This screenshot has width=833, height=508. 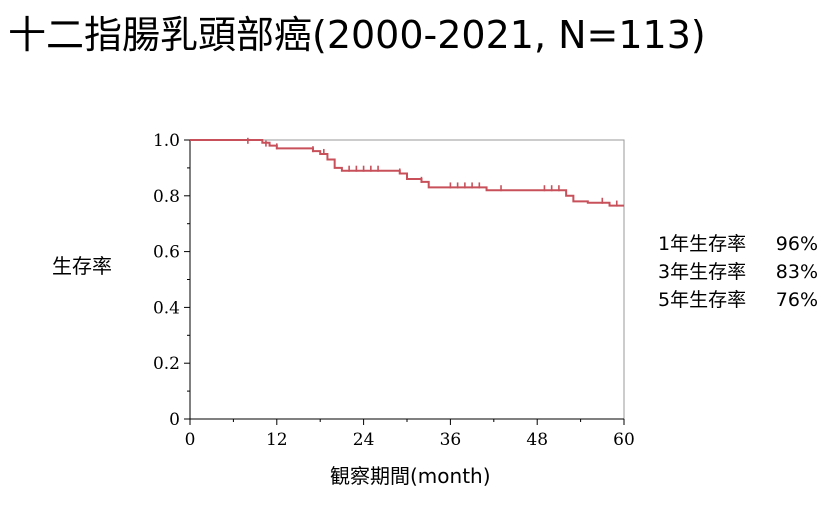 I want to click on x-axis-label: 観察期間(month), so click(x=410, y=476).